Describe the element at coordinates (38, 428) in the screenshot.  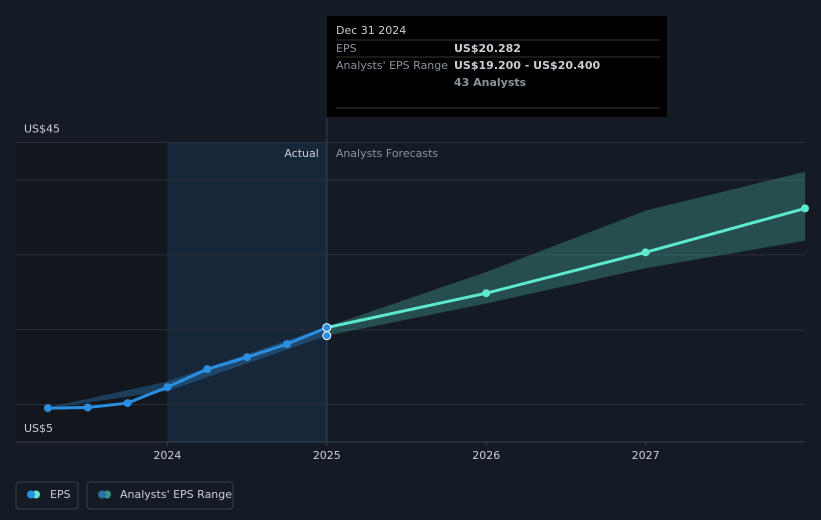
I see `y-tick-label: US$5` at that location.